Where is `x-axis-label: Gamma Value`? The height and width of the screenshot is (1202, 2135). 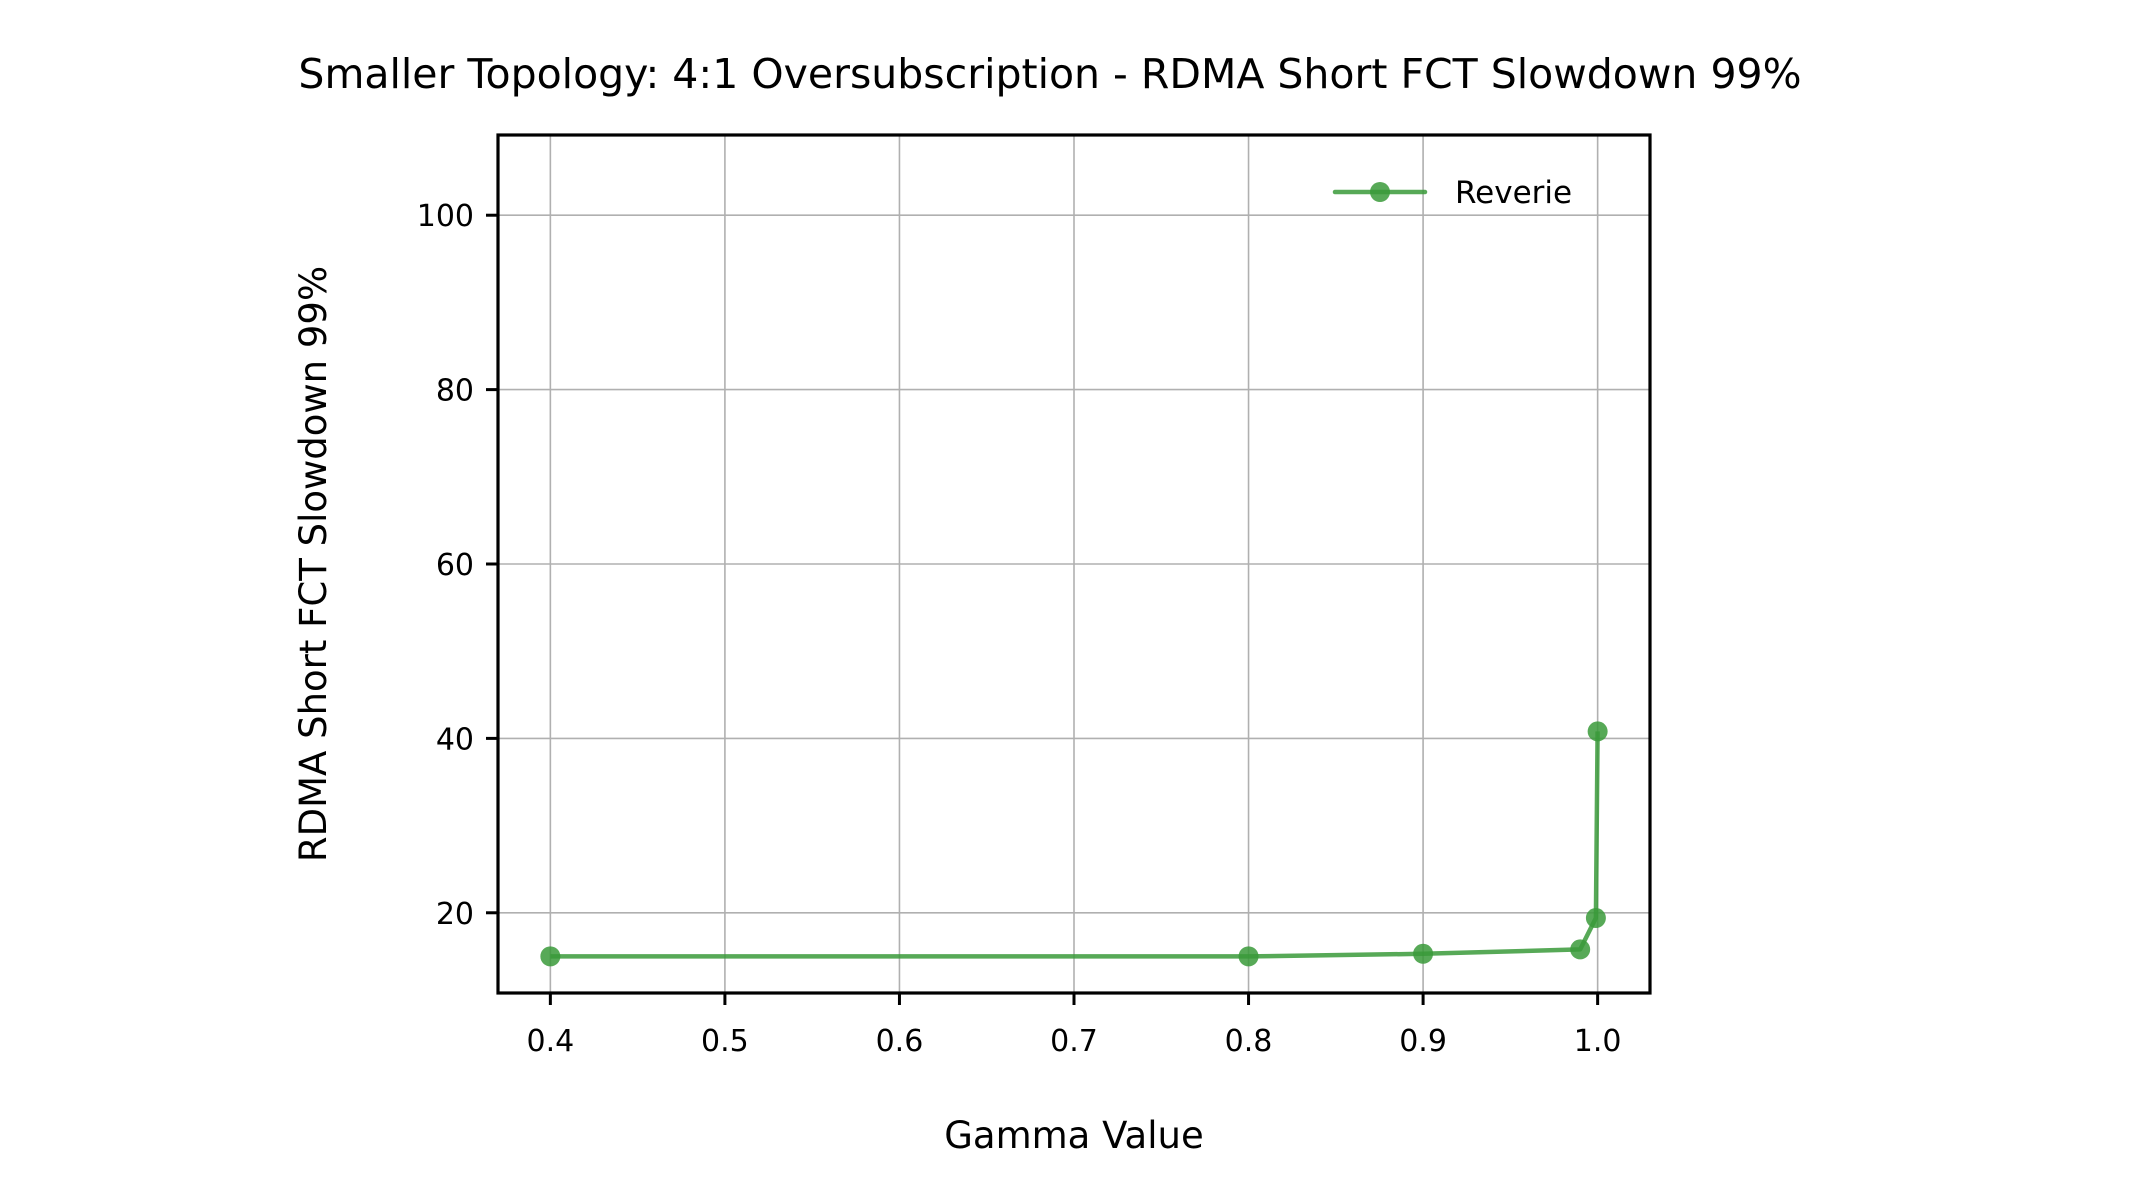
x-axis-label: Gamma Value is located at coordinates (1073, 1135).